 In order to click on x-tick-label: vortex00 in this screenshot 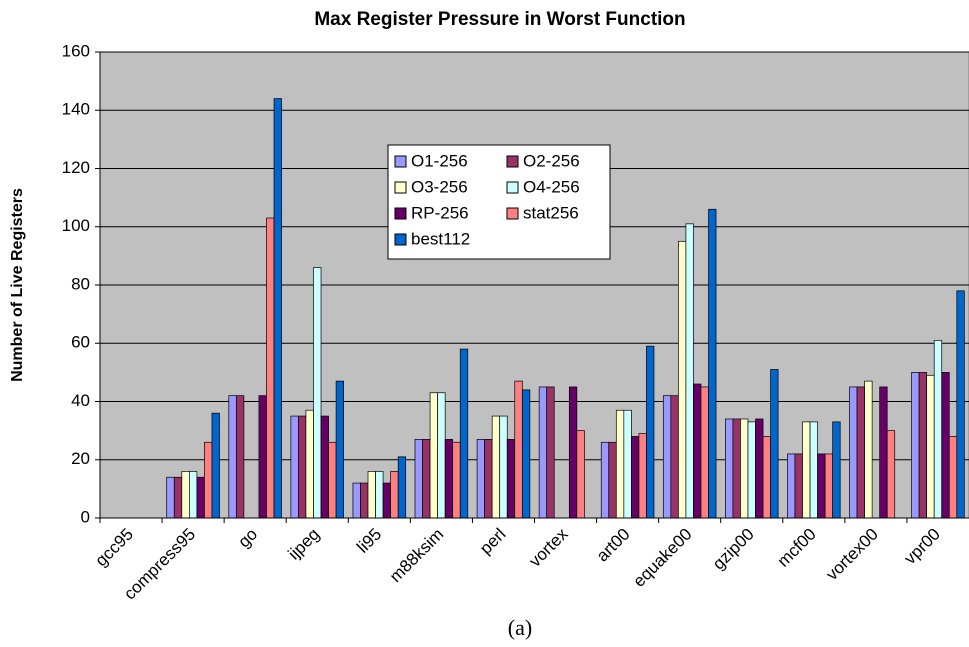, I will do `click(852, 555)`.